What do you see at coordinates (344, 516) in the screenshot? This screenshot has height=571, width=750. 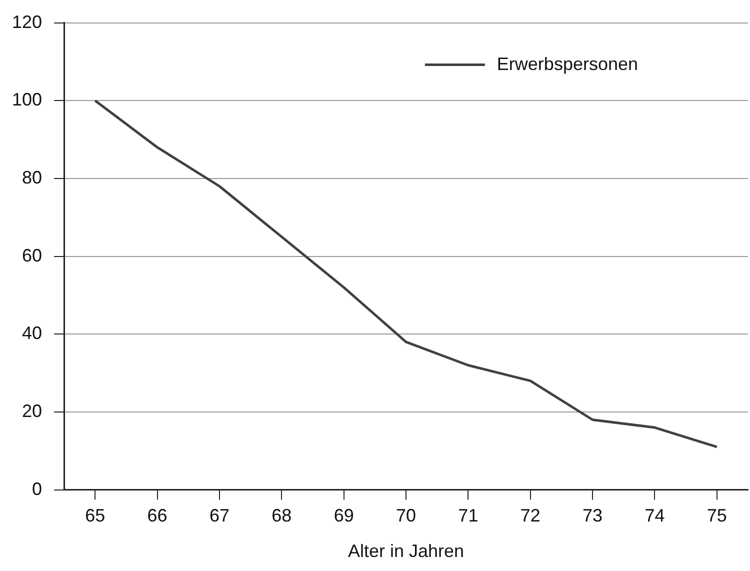 I see `x-tick-label: 69` at bounding box center [344, 516].